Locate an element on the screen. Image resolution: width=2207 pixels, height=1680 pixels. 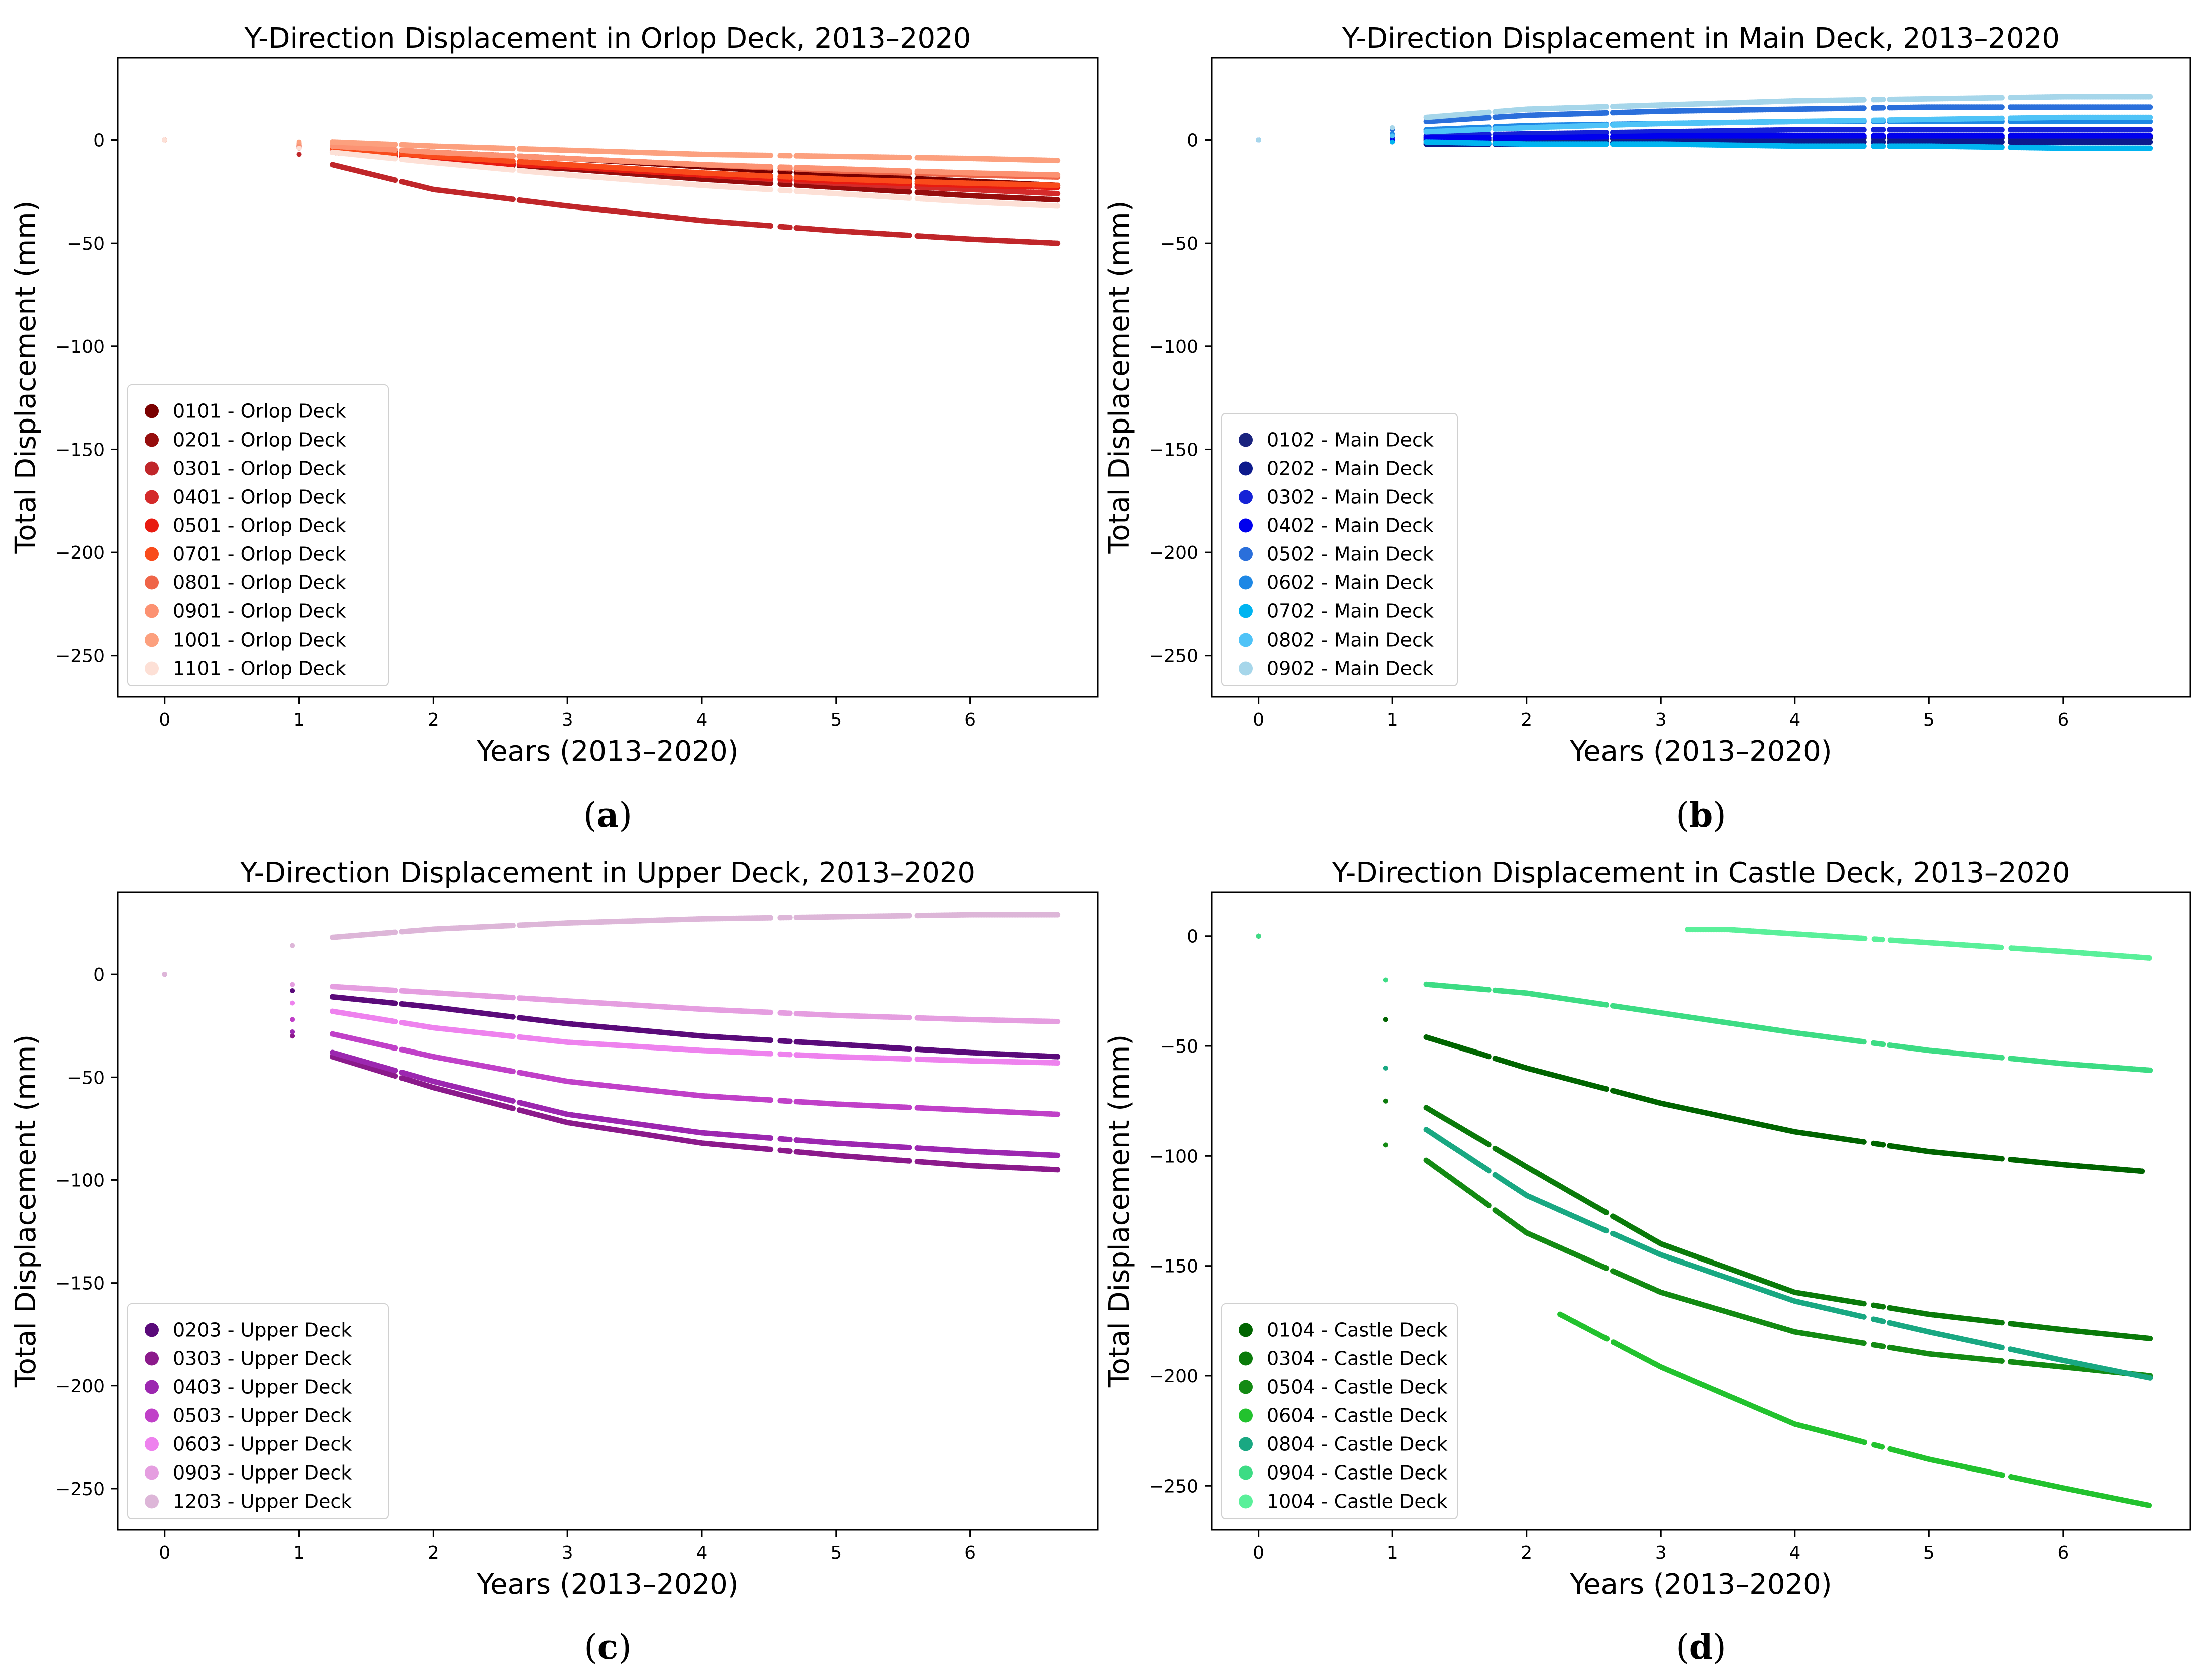
legend-entry: 1001 - Orlop Deck is located at coordinates (259, 640).